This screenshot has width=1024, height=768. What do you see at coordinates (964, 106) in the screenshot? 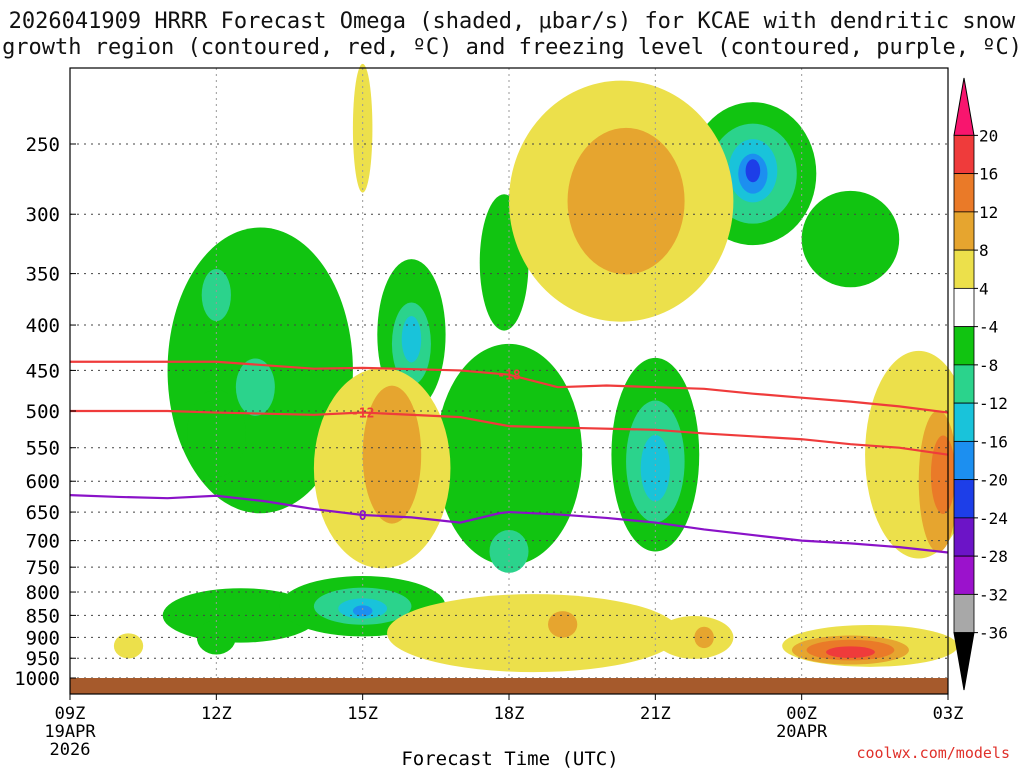
I see `colorbar-top-triangle` at bounding box center [964, 106].